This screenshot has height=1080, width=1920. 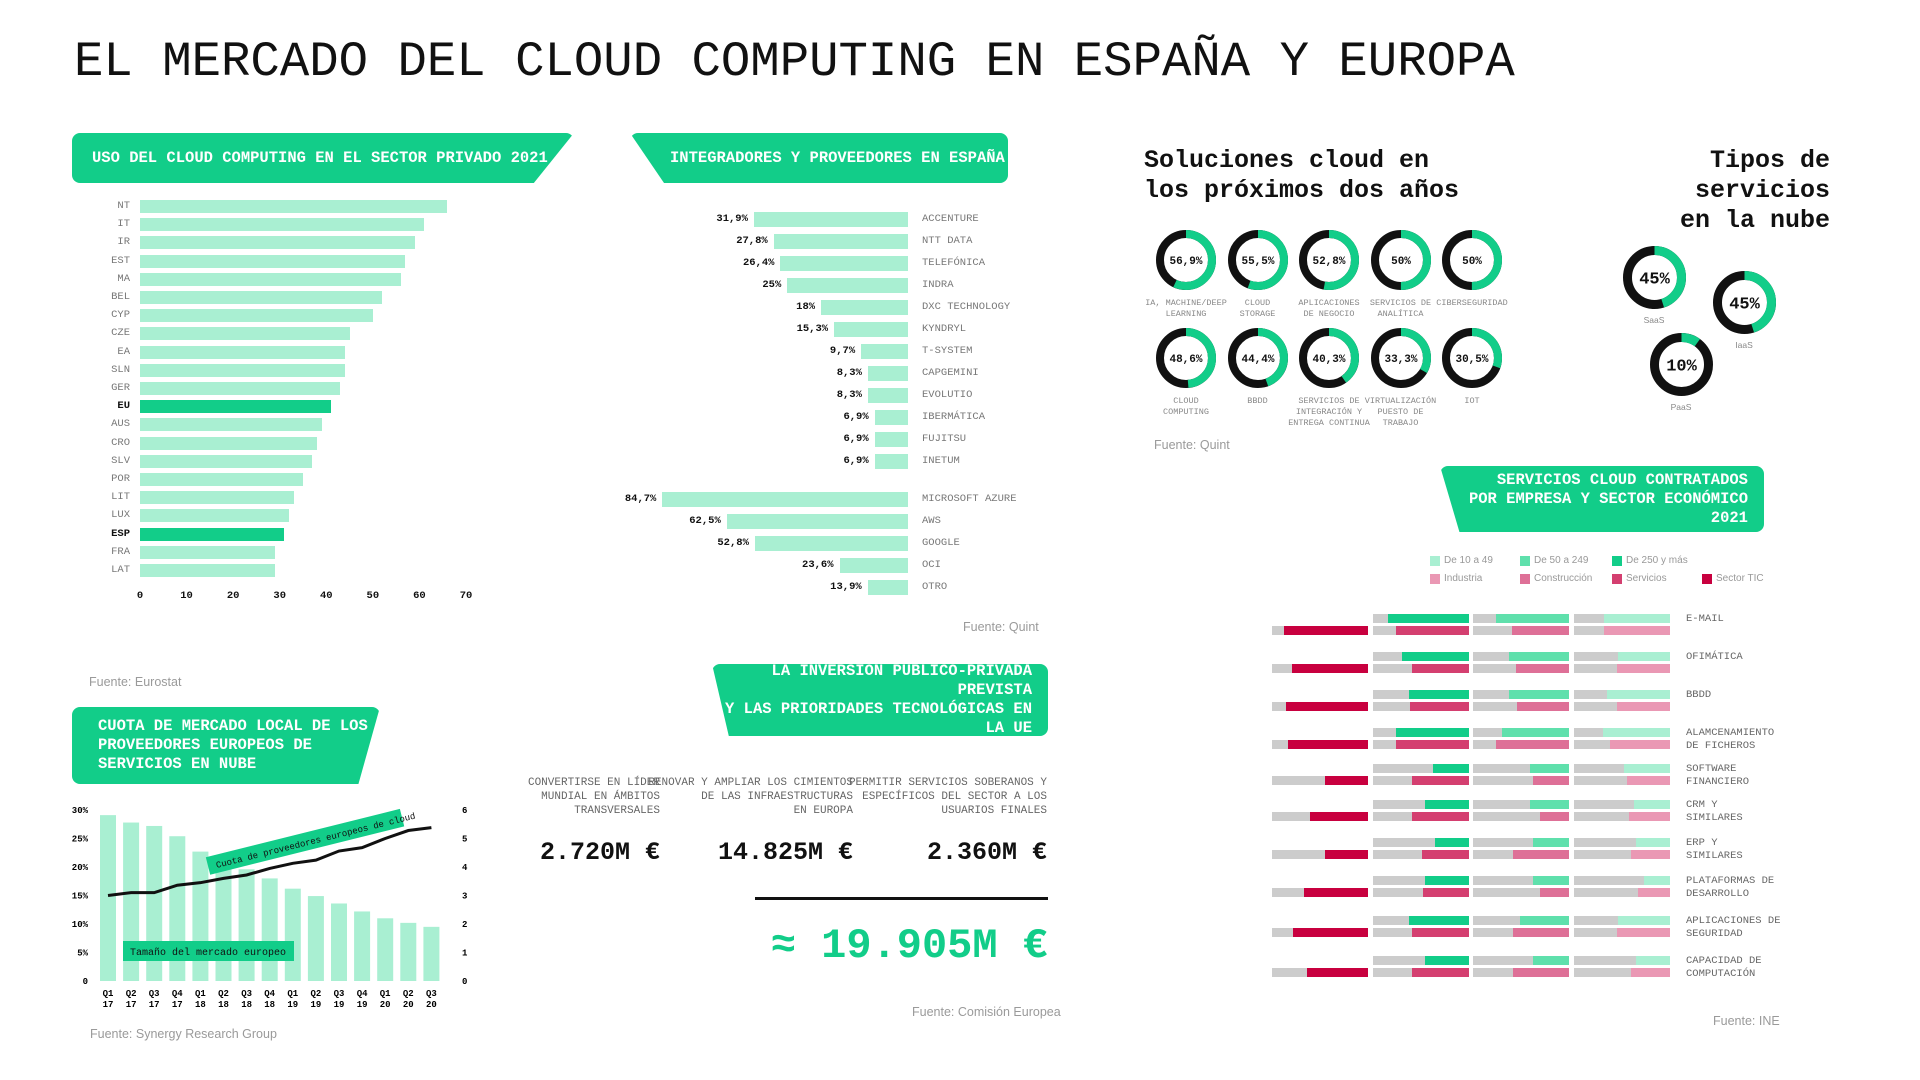 I want to click on solution-donut: 30,5%, so click(x=1472, y=358).